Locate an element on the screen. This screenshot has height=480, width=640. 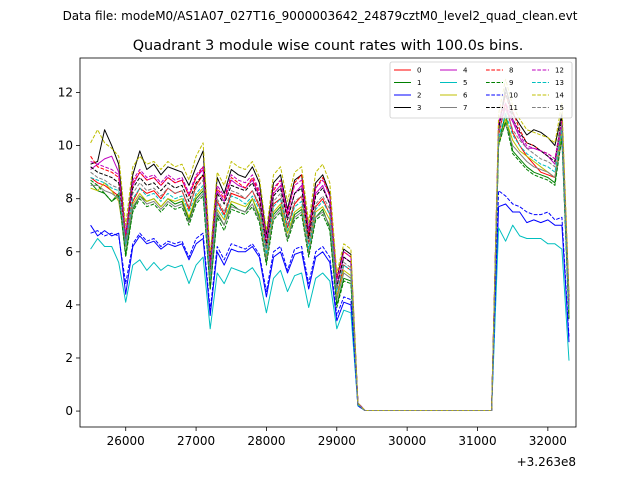
legend-label-1: 1 is located at coordinates (419, 83).